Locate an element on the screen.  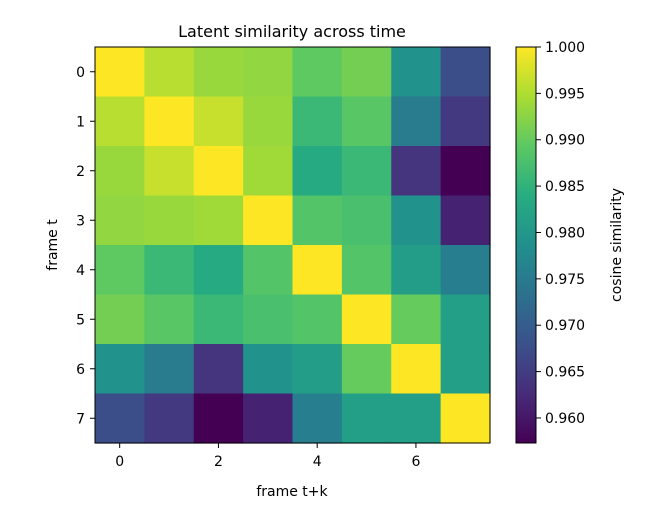
colorbar-tick-label: 0.985 is located at coordinates (565, 187).